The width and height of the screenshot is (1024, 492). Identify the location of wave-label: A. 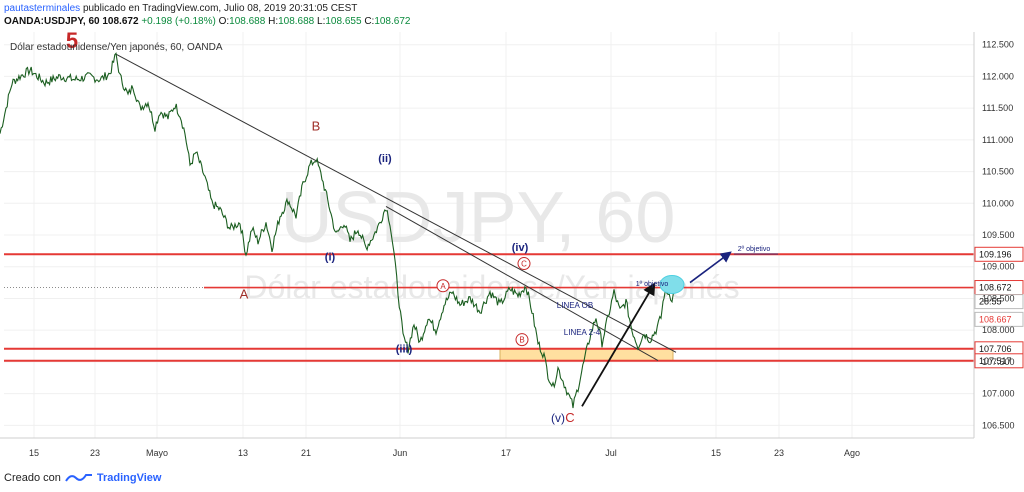
(244, 293).